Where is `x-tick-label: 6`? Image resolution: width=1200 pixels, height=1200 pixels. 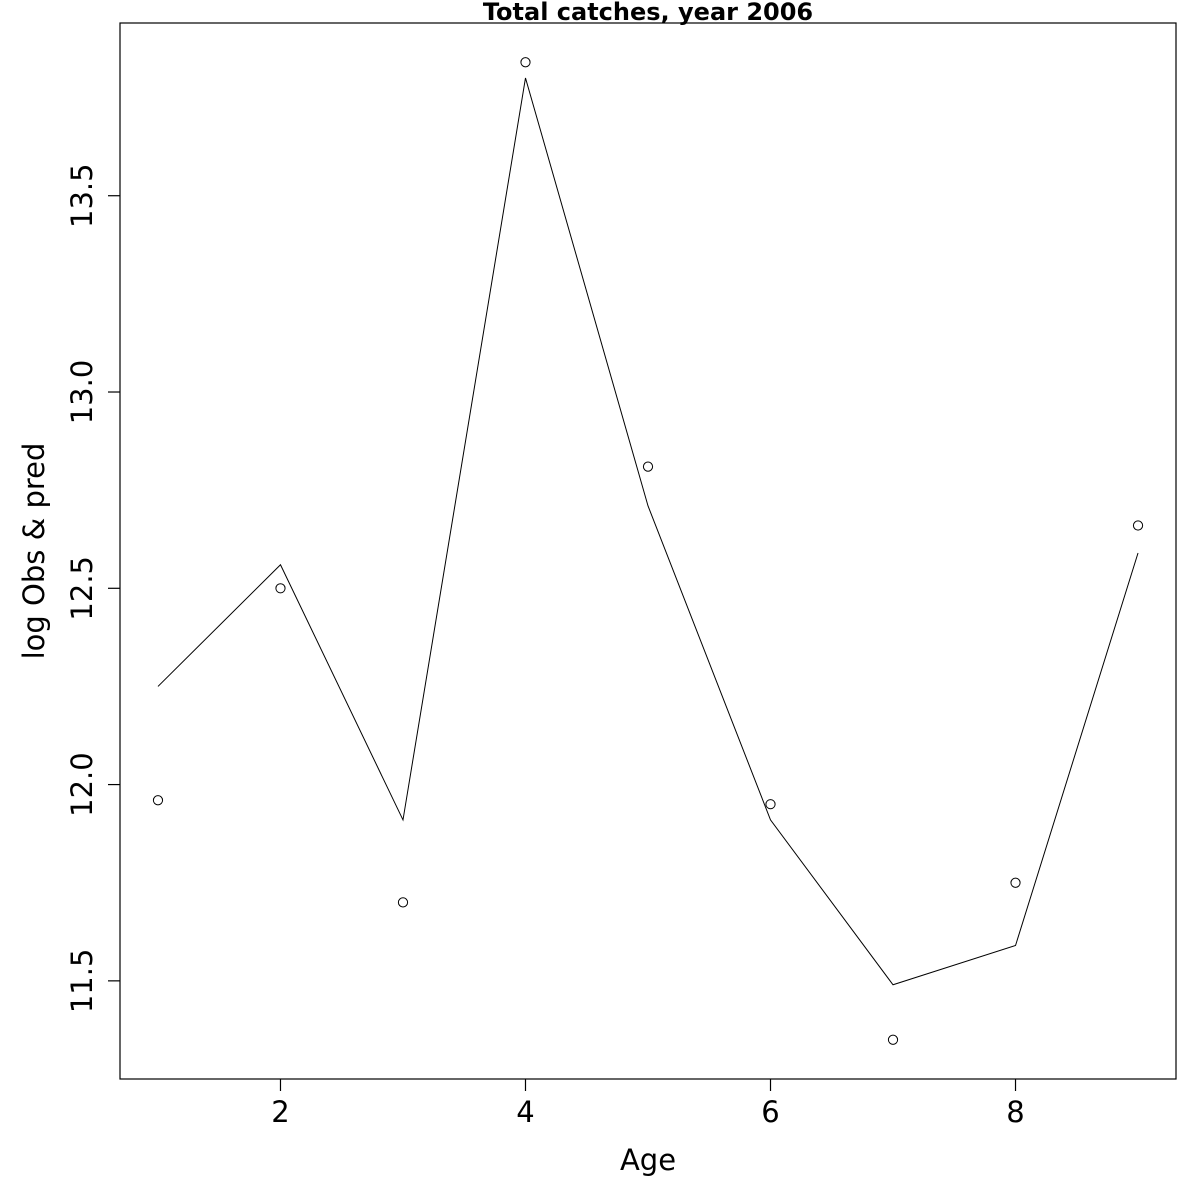
x-tick-label: 6 is located at coordinates (770, 1112).